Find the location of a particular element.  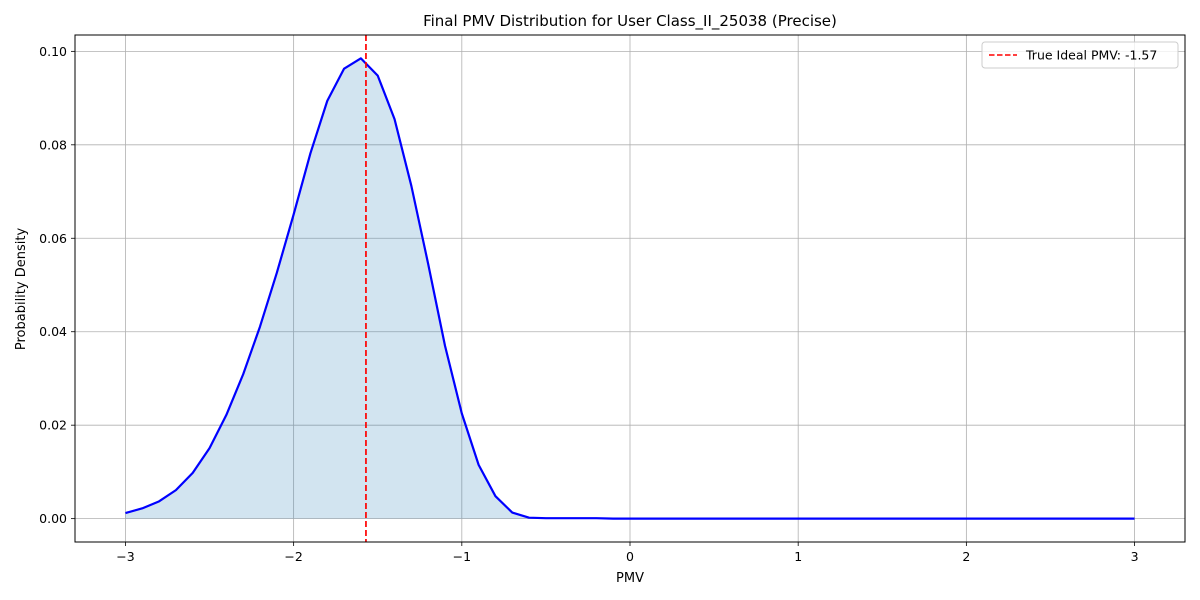

x-axis-ticks: −3 −2 −1 0 1 2 3 is located at coordinates (627, 553).